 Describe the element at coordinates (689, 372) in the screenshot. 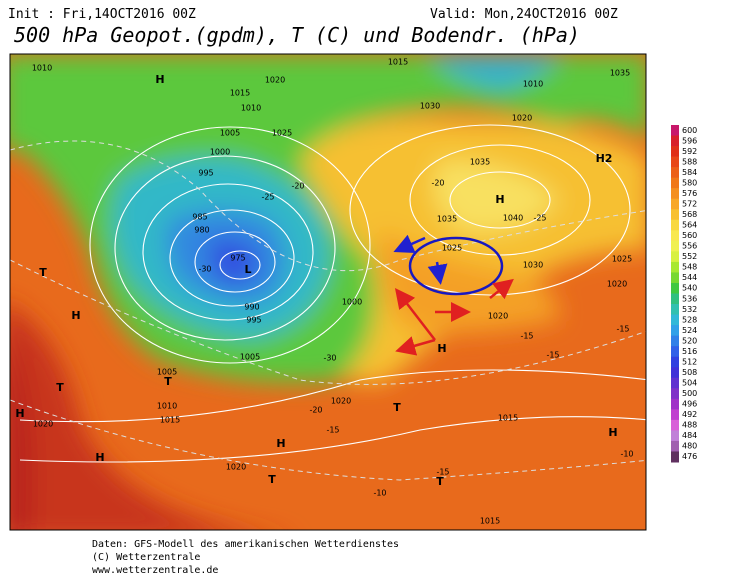

I see `colorbar-label: 508` at that location.